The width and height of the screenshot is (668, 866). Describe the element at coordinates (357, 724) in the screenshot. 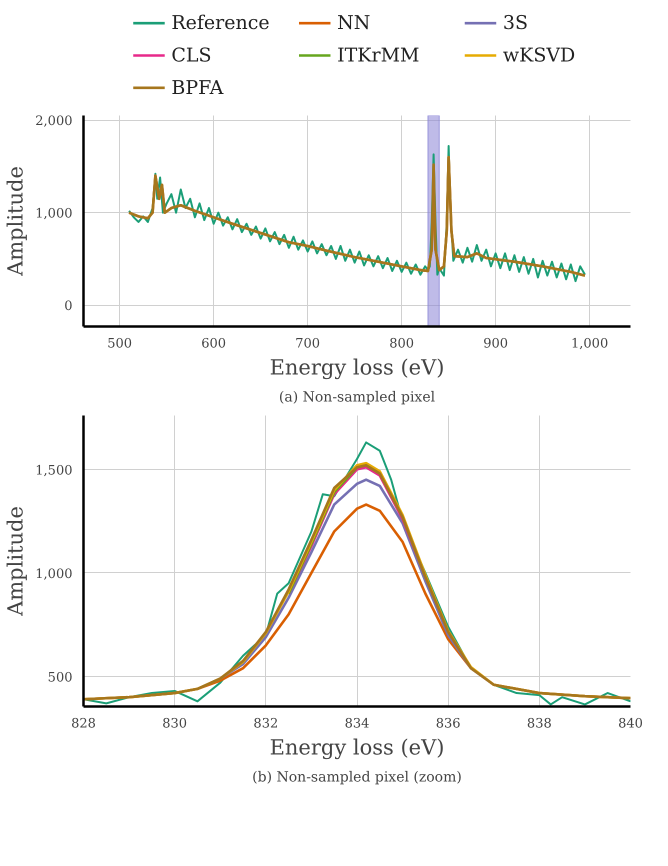

I see `x-tick-label: 834` at that location.